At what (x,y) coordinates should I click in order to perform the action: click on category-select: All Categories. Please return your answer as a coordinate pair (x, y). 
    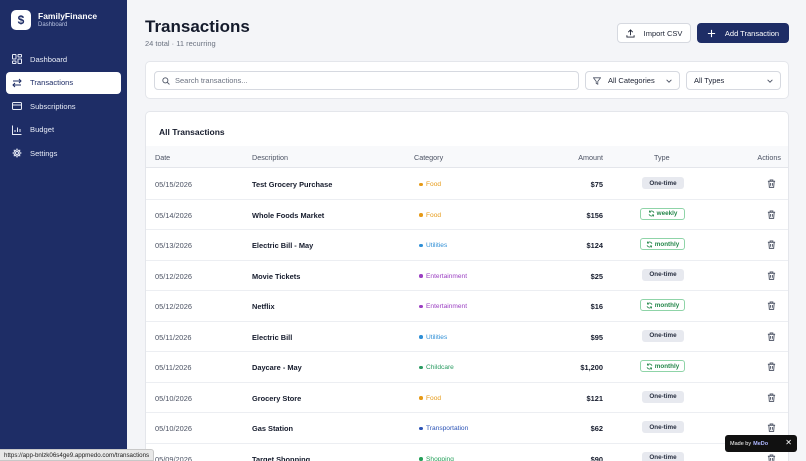
    Looking at the image, I should click on (632, 80).